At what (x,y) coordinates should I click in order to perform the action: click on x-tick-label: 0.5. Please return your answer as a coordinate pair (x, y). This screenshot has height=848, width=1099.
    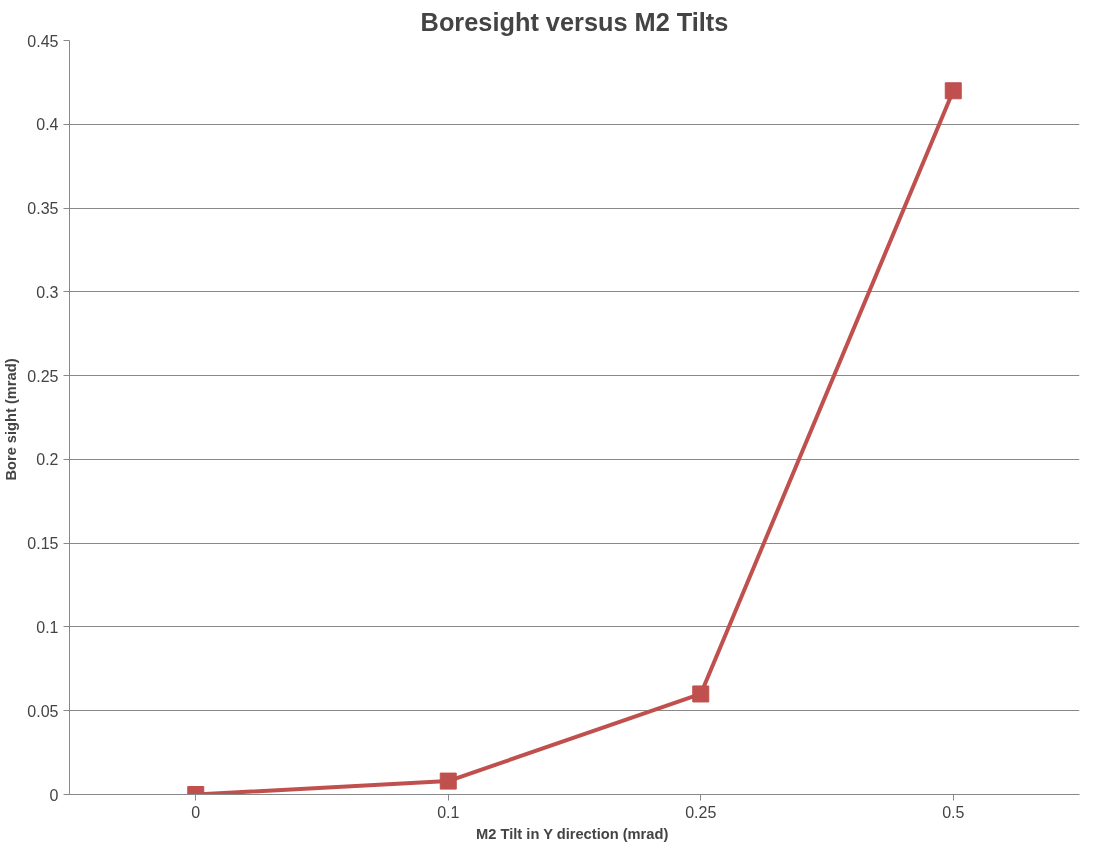
    Looking at the image, I should click on (953, 812).